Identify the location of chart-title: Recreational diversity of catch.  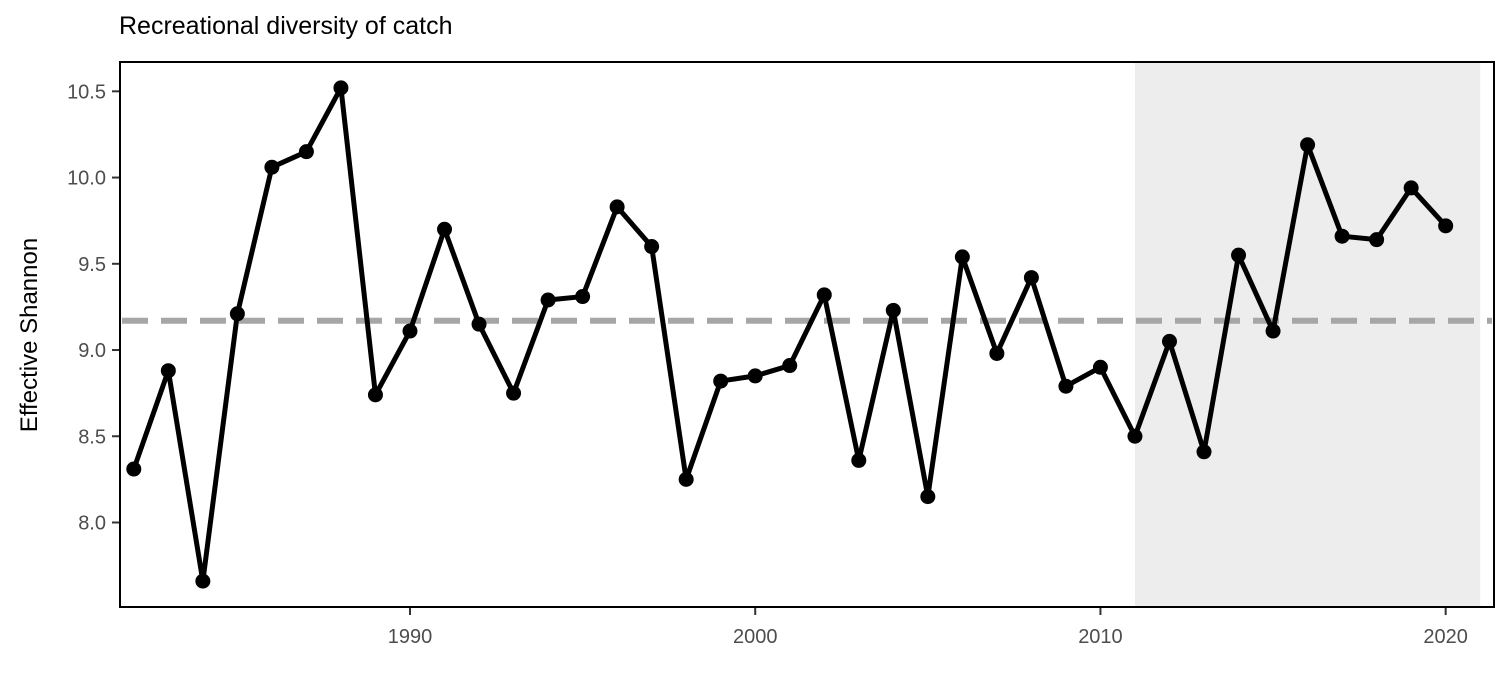
(286, 26).